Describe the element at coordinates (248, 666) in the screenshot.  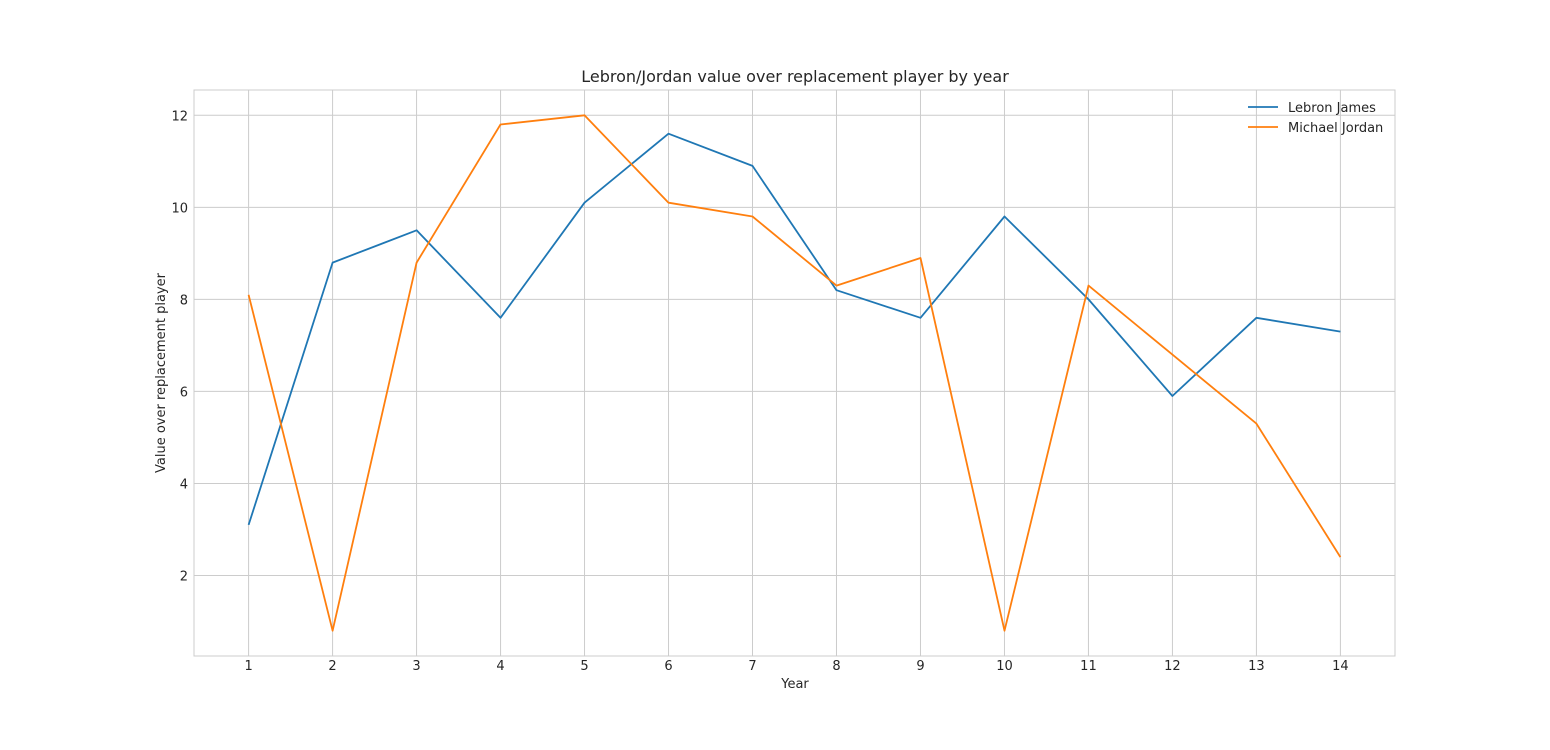
I see `x-tick-label: 1` at that location.